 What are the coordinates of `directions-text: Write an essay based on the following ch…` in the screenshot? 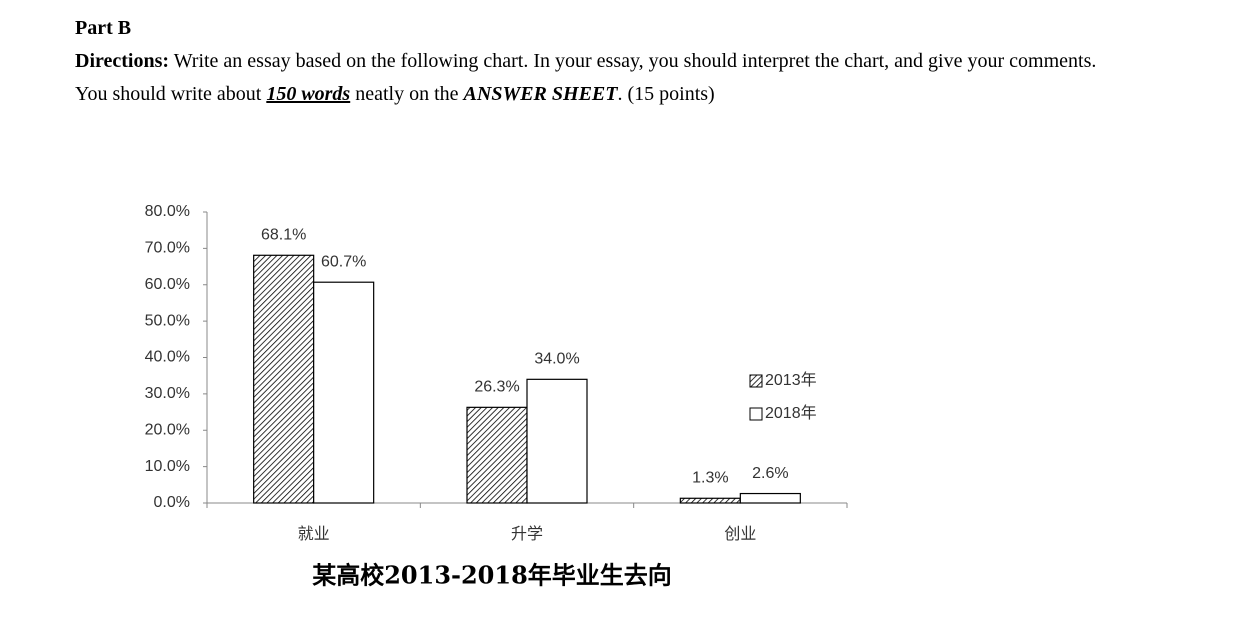 It's located at (635, 61).